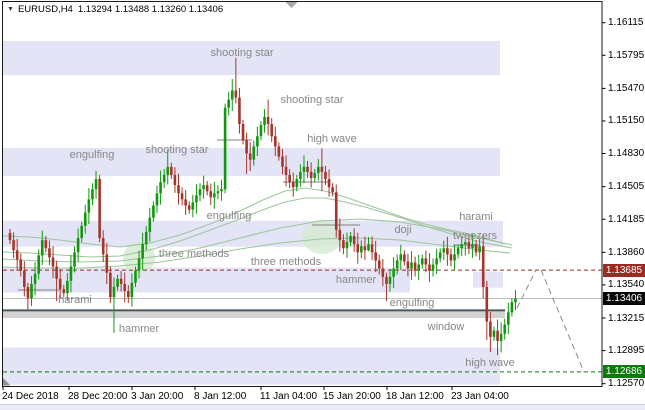 The height and width of the screenshot is (410, 645). Describe the element at coordinates (254, 315) in the screenshot. I see `support-band` at that location.